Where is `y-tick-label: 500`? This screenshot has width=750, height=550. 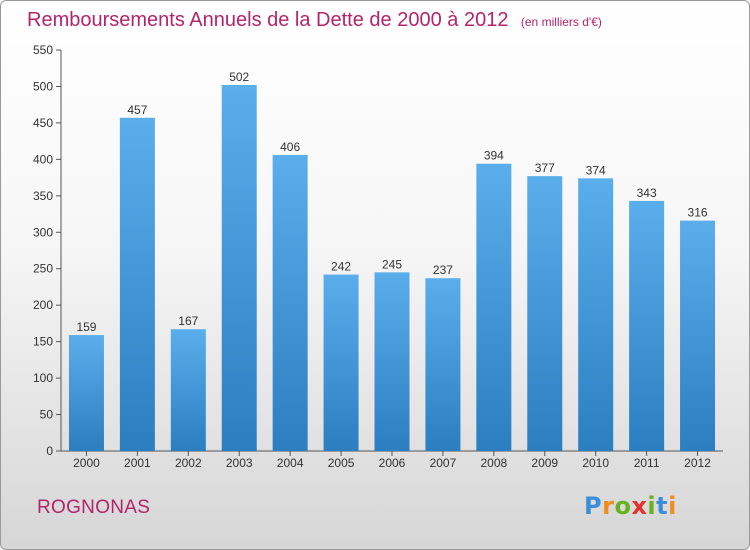 y-tick-label: 500 is located at coordinates (43, 86).